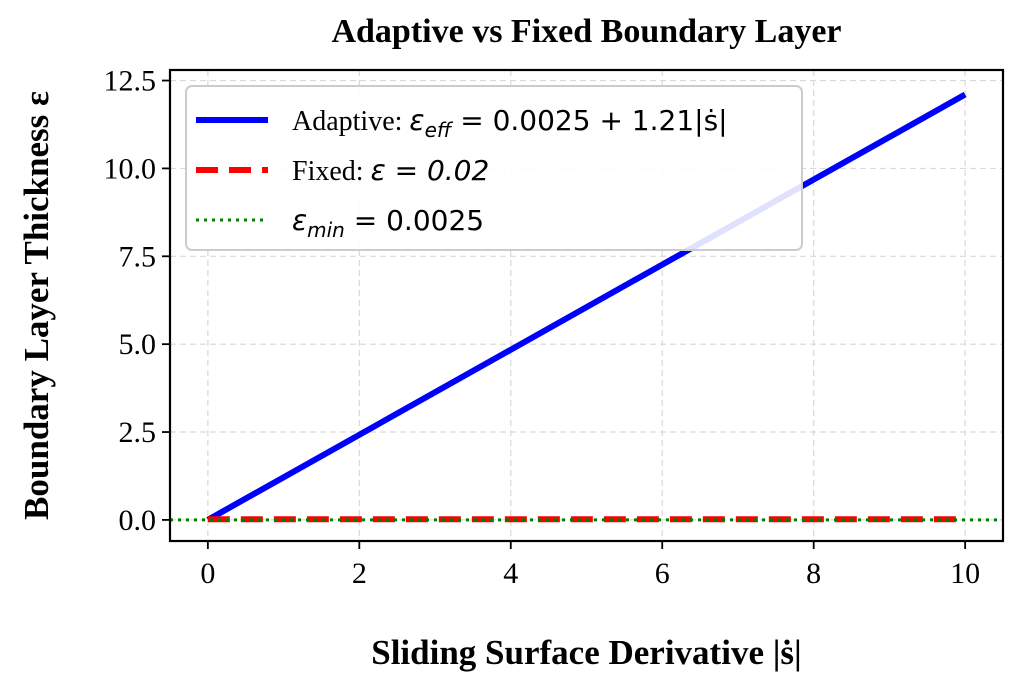 This screenshot has height=695, width=1018. I want to click on y-tick-label: 12.5, so click(130, 81).